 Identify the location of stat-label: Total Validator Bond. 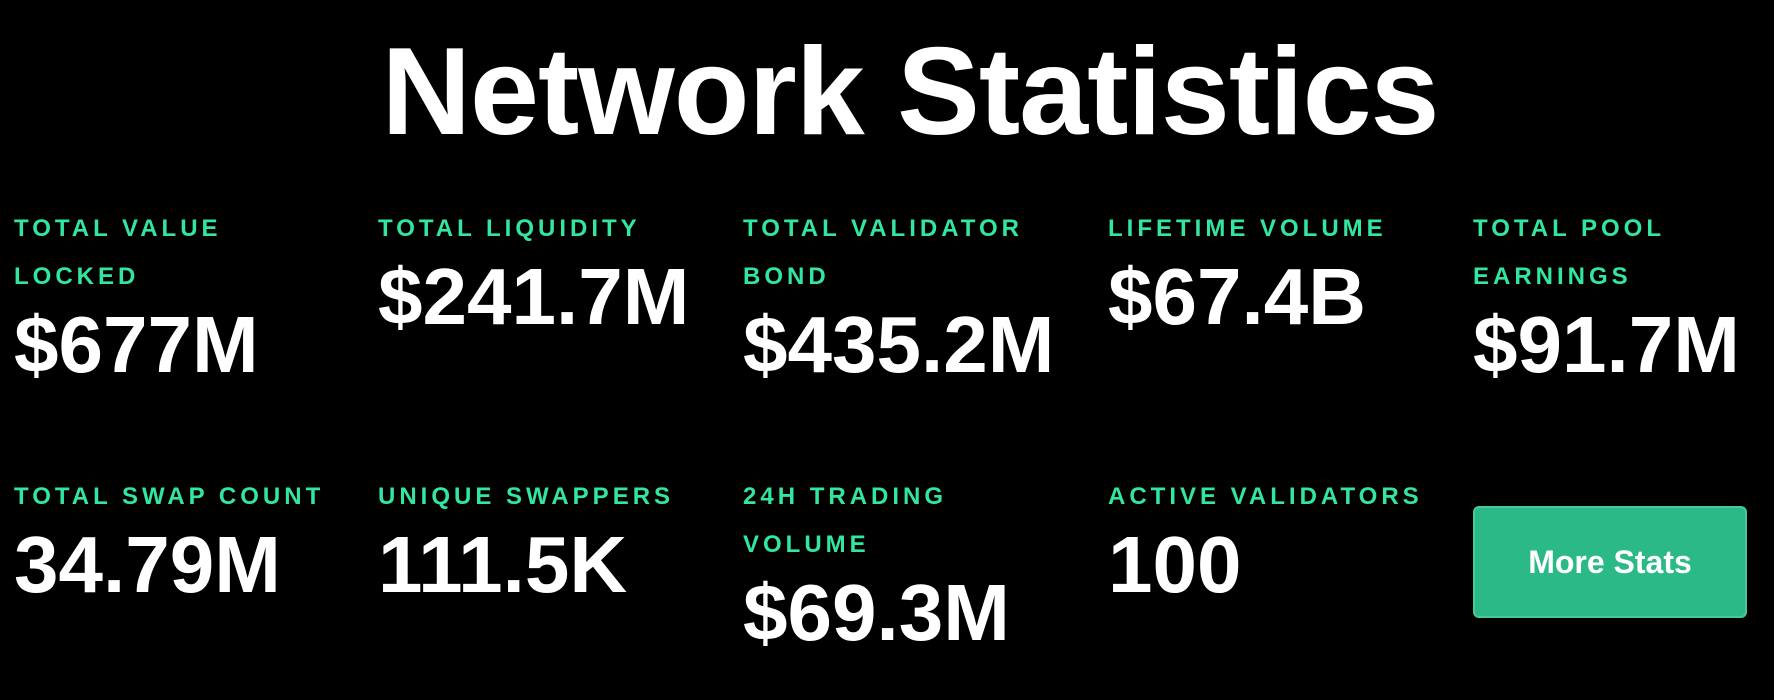
(883, 252).